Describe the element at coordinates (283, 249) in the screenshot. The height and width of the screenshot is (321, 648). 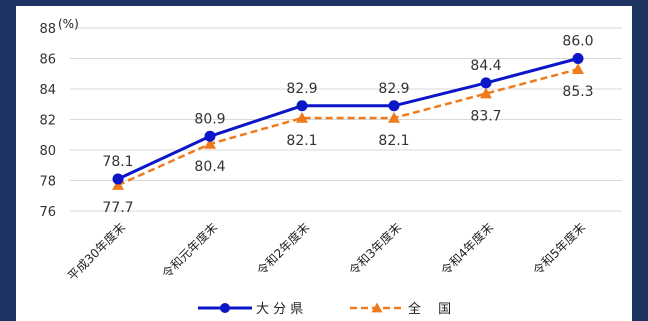
I see `x-category-label: 令和2年度末` at that location.